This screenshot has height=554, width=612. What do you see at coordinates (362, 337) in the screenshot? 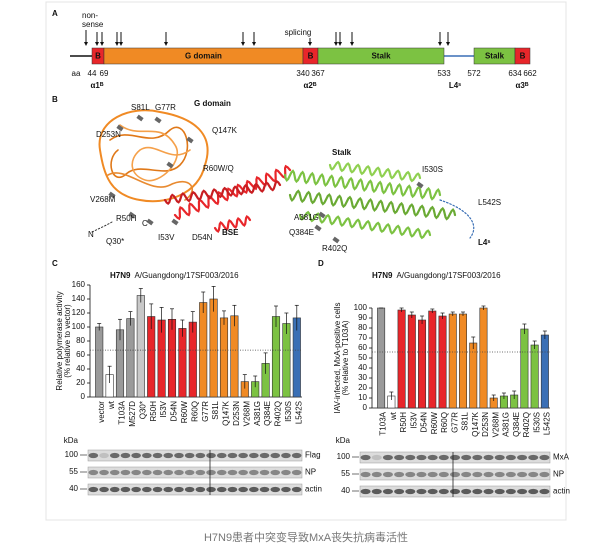
I see `y-tick-label: 70` at bounding box center [362, 337].